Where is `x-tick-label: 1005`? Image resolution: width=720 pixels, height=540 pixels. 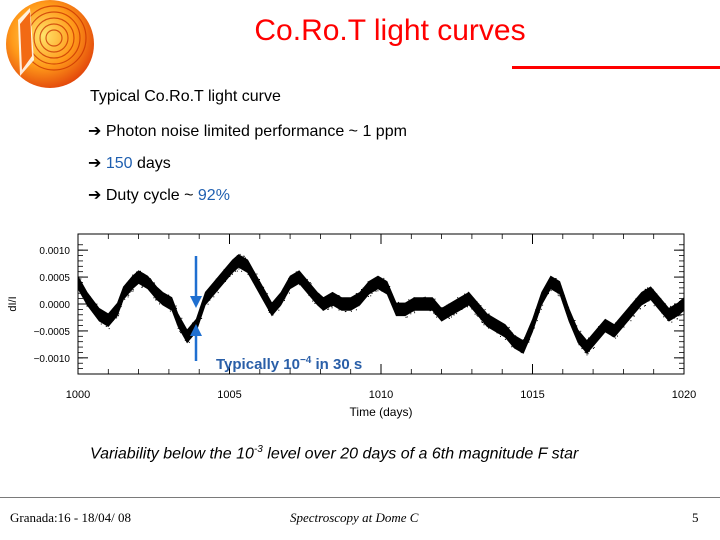
x-tick-label: 1005 is located at coordinates (229, 395).